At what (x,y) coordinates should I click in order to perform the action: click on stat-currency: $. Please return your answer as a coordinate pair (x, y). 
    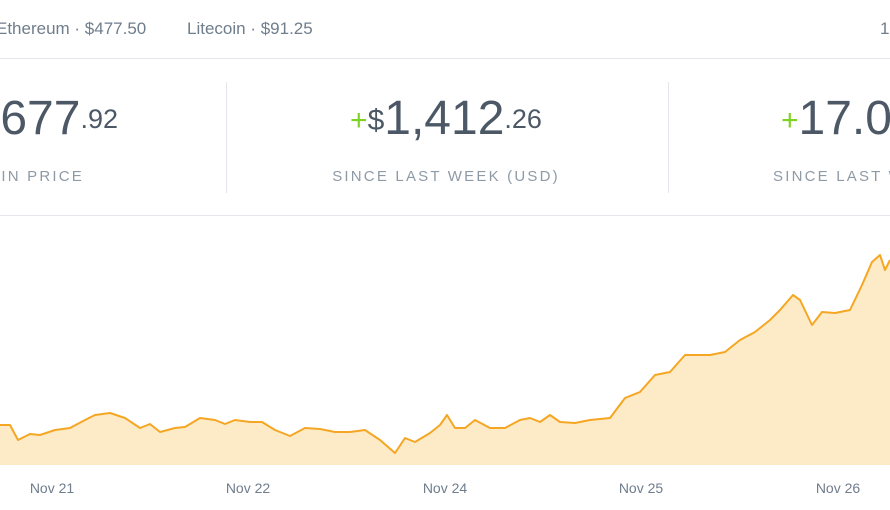
    Looking at the image, I should click on (376, 120).